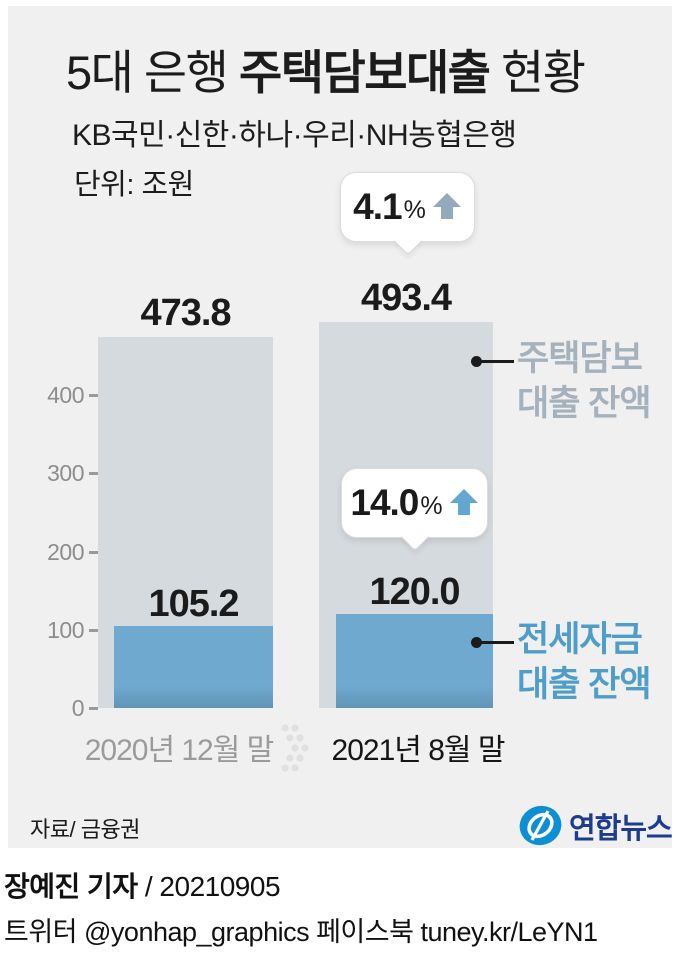 This screenshot has height=953, width=682. Describe the element at coordinates (599, 381) in the screenshot. I see `annotation-mortgage-balance: 주택담보 대출 잔액` at that location.